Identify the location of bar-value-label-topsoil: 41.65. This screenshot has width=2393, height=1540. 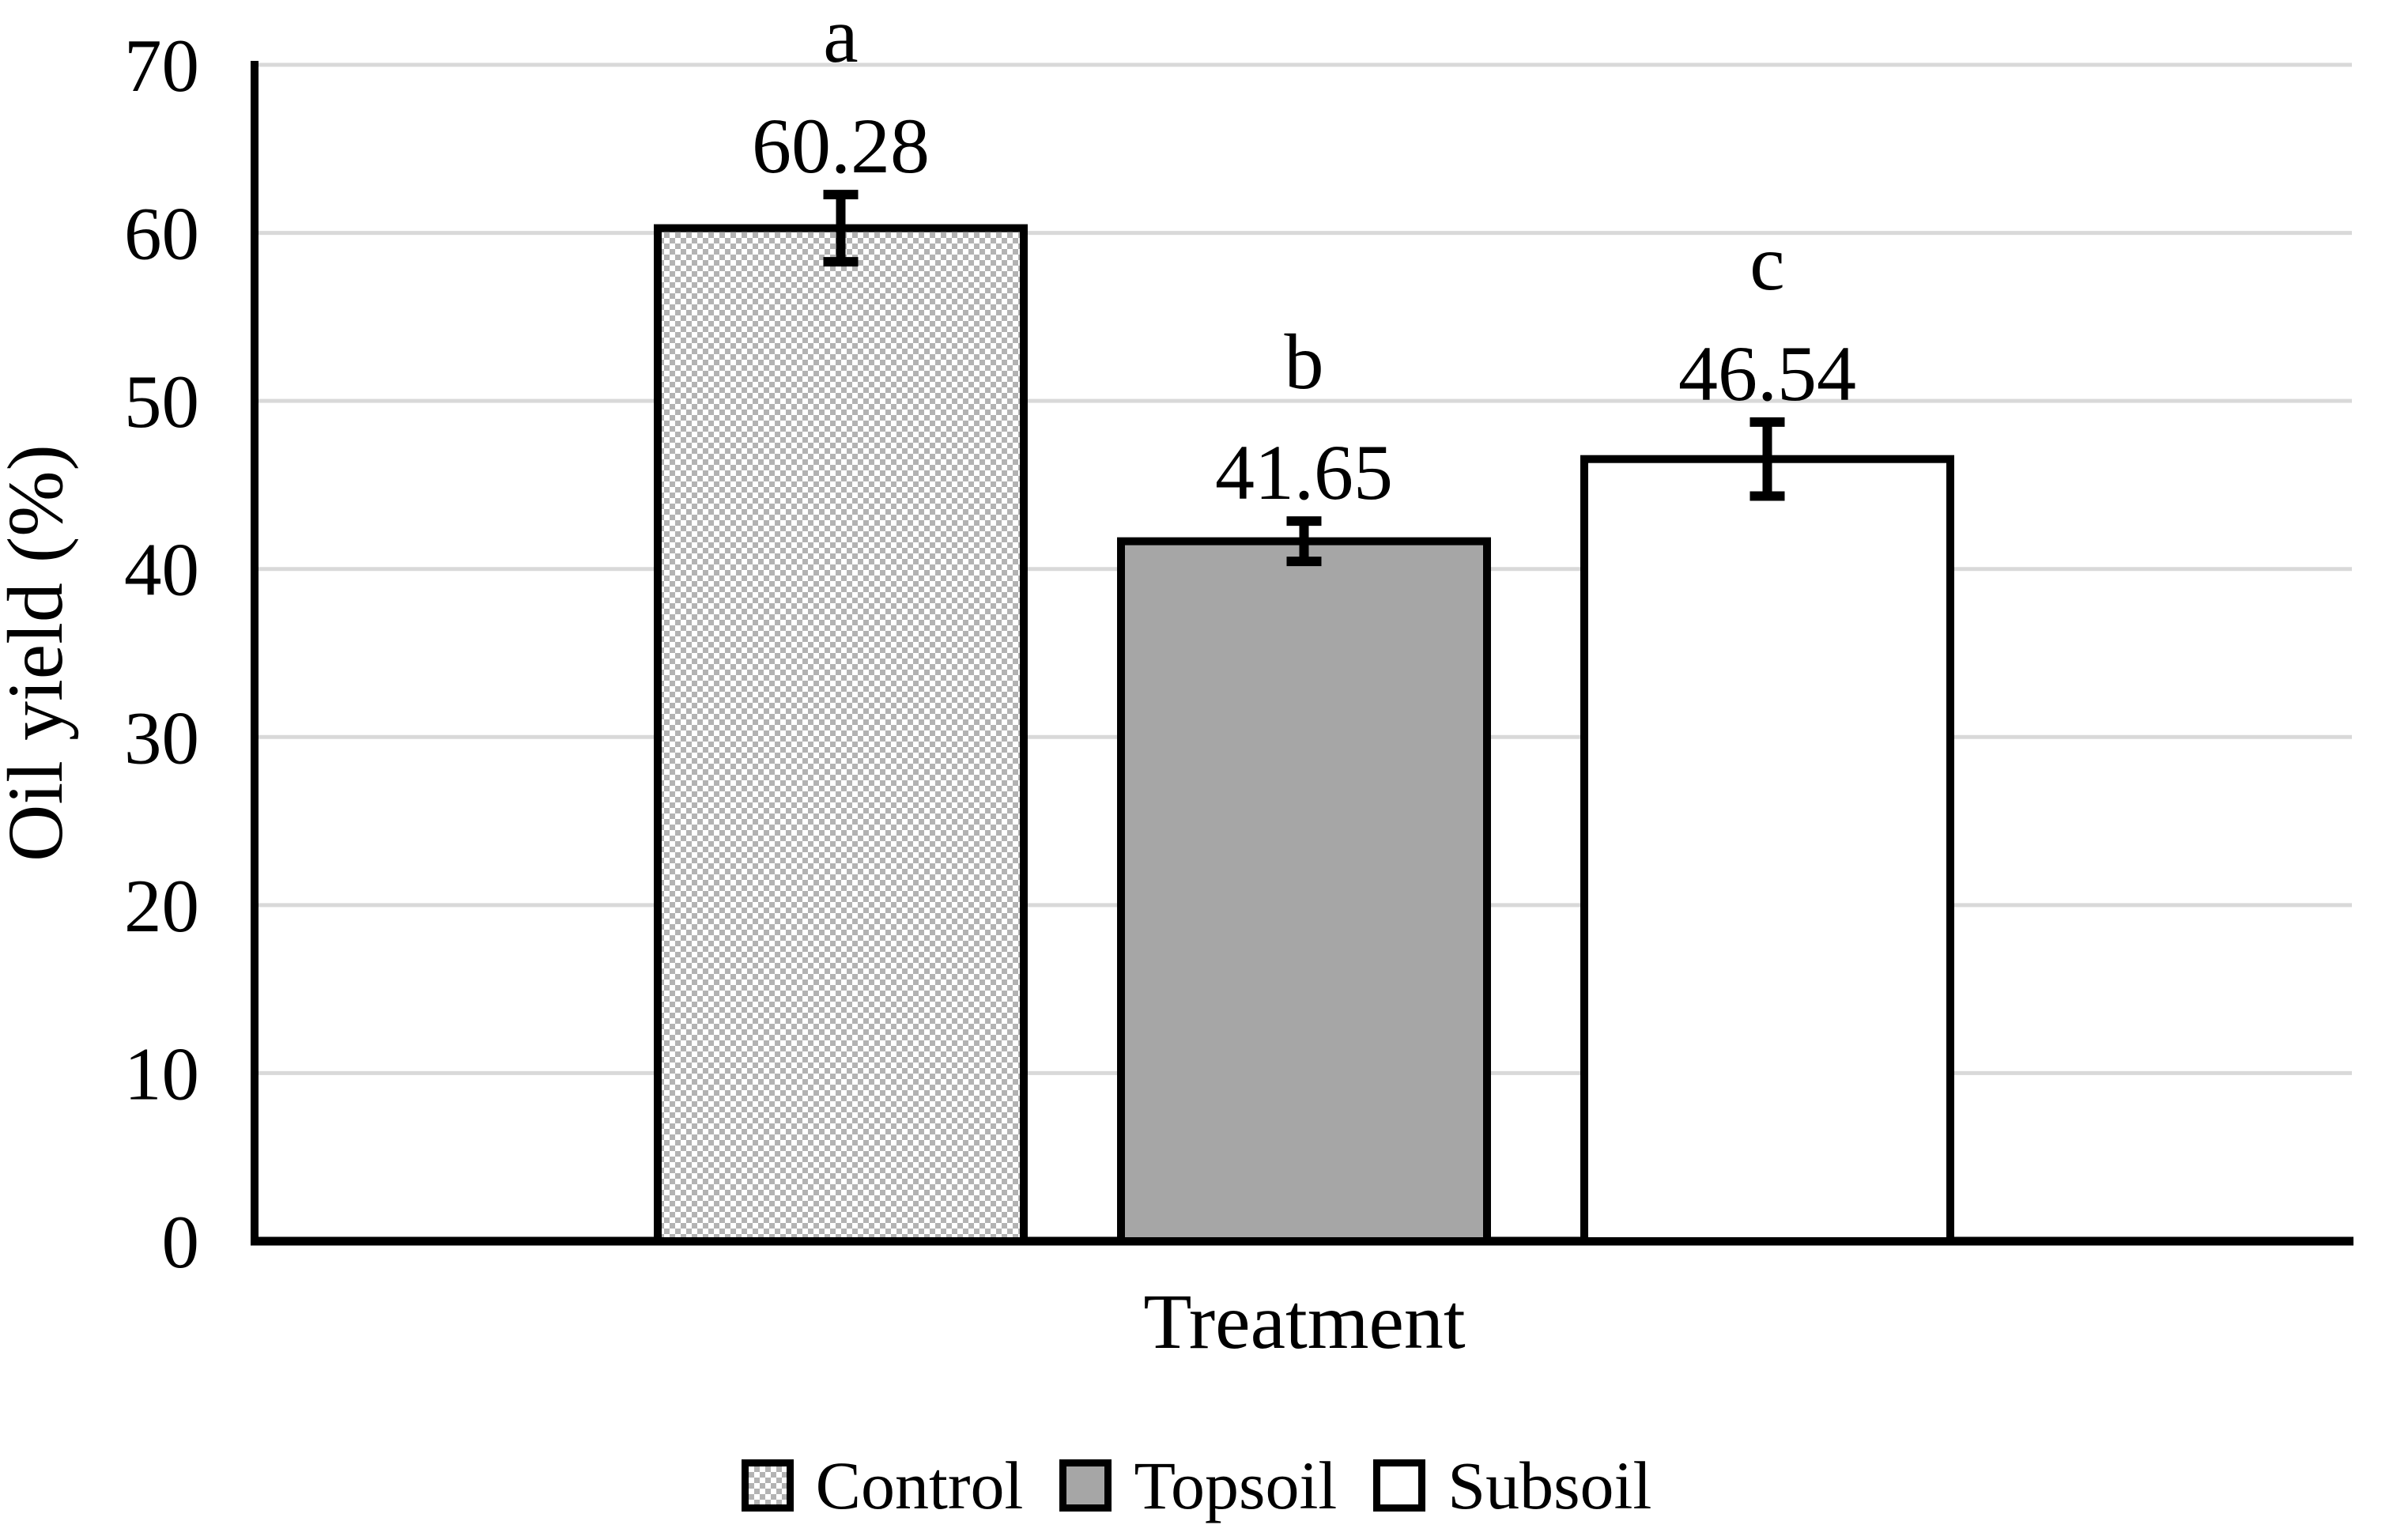
(1304, 472).